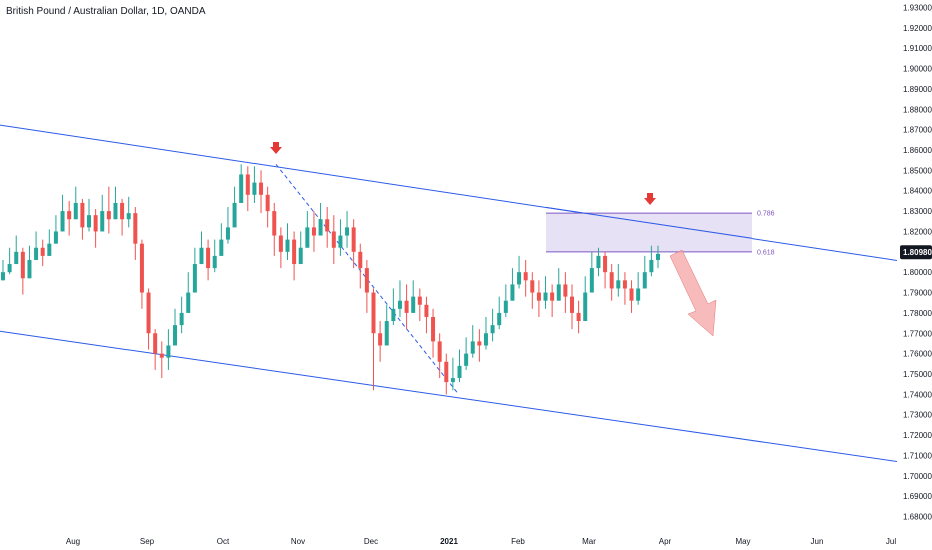 The height and width of the screenshot is (550, 932). Describe the element at coordinates (917, 476) in the screenshot. I see `y-tick-label: 1.70000` at that location.